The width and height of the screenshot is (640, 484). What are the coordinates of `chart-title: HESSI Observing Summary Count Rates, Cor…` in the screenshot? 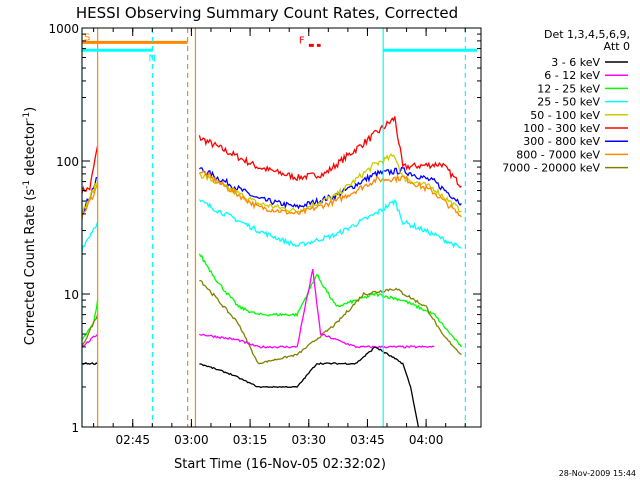 It's located at (267, 13).